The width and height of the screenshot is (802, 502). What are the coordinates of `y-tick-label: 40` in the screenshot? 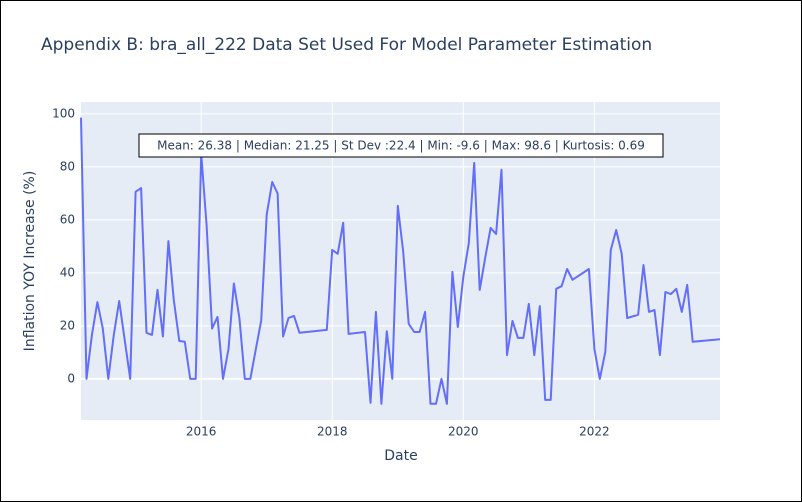 It's located at (67, 272).